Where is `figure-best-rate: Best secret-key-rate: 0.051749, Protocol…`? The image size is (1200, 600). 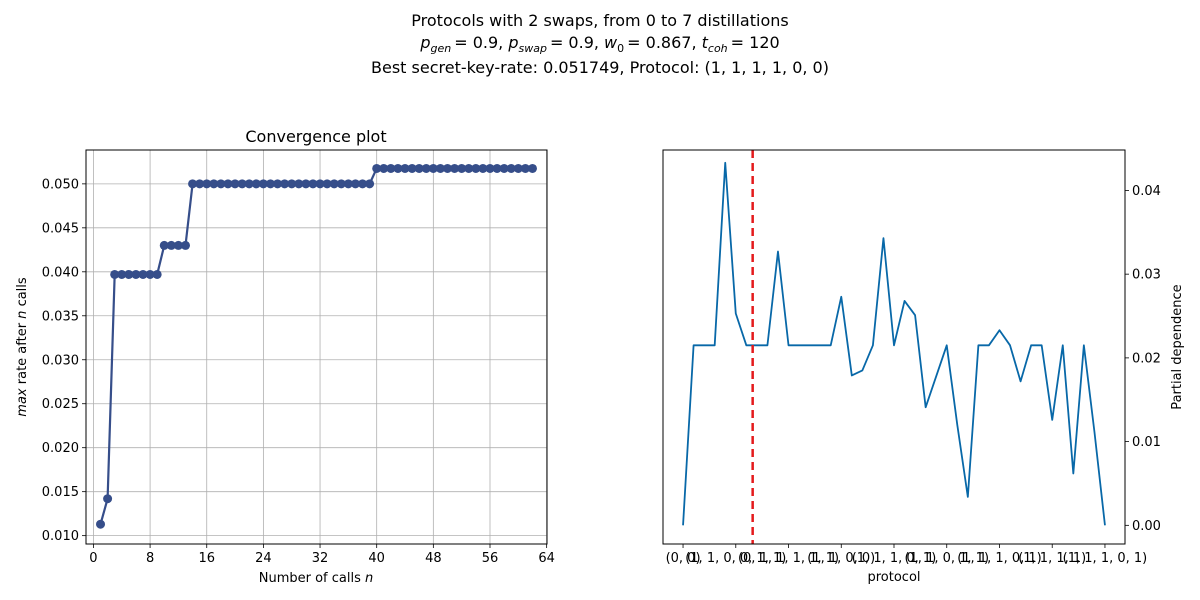
figure-best-rate: Best secret-key-rate: 0.051749, Protocol… is located at coordinates (600, 67).